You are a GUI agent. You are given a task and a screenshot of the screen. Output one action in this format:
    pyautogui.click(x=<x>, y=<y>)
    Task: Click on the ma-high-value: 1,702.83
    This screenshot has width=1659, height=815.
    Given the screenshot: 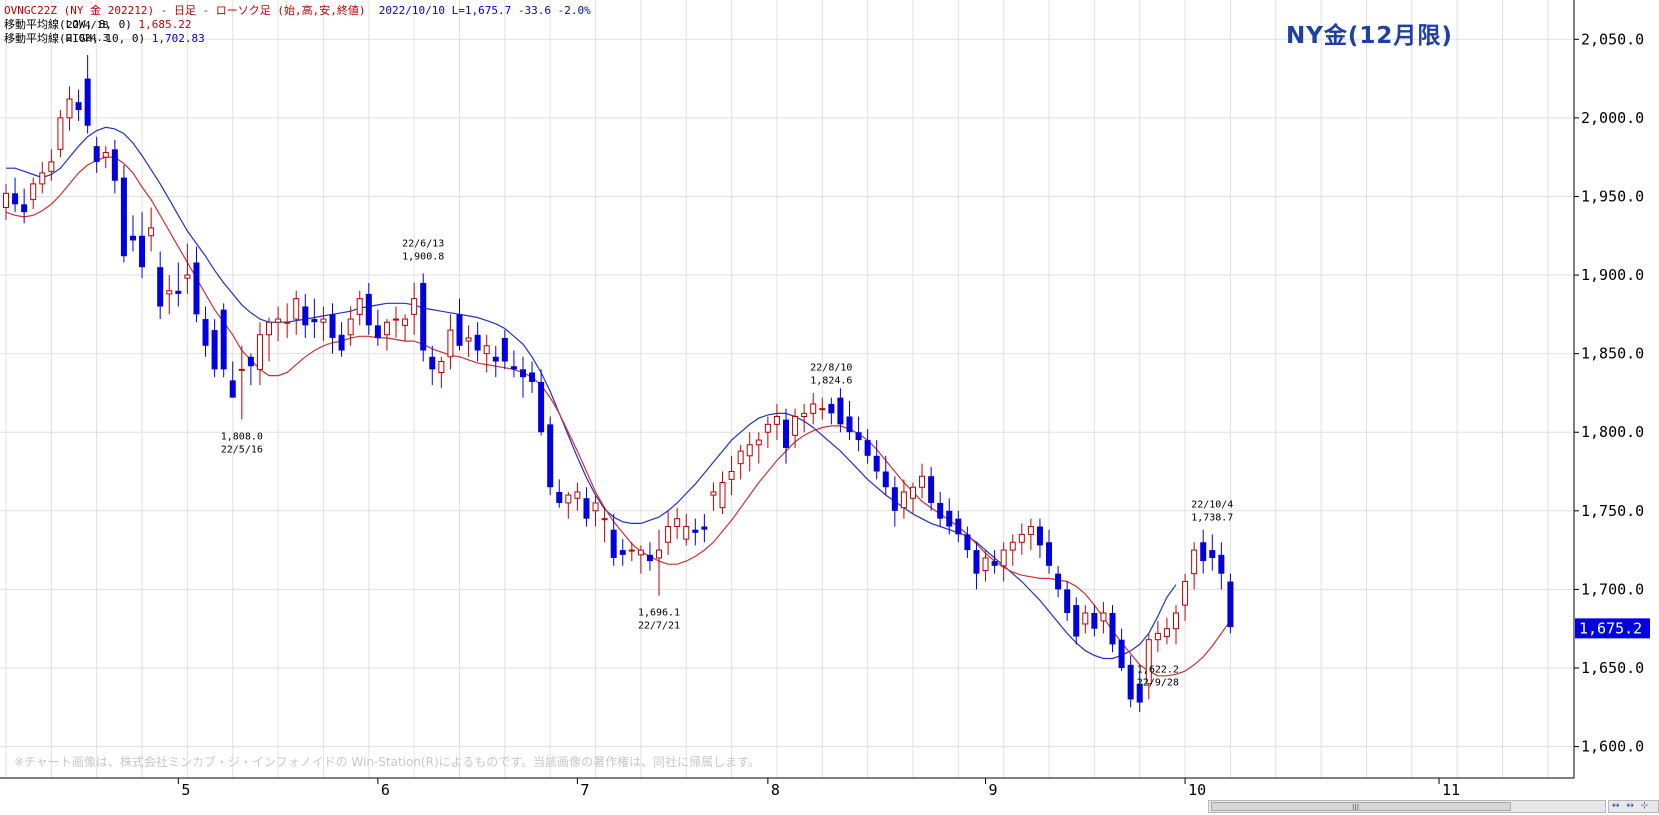 What is the action you would take?
    pyautogui.click(x=178, y=38)
    